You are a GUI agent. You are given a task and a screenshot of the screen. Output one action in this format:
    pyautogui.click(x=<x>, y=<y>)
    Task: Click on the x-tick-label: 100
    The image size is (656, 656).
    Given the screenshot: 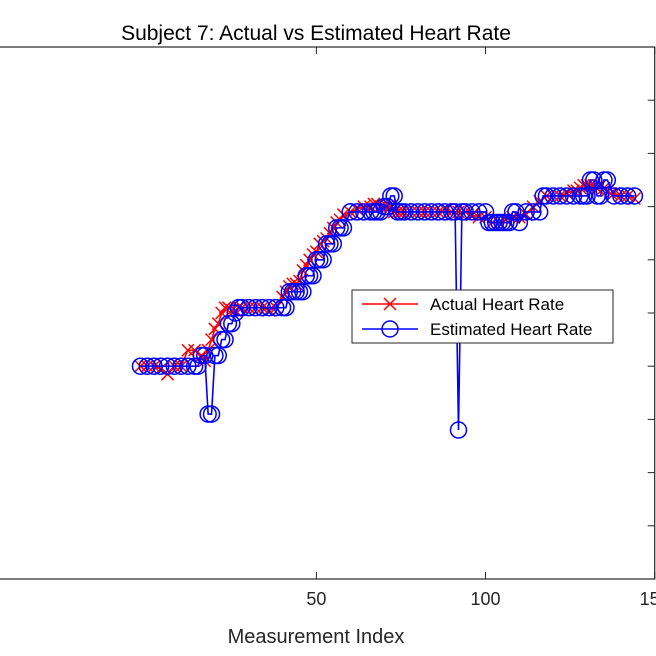 What is the action you would take?
    pyautogui.click(x=486, y=599)
    